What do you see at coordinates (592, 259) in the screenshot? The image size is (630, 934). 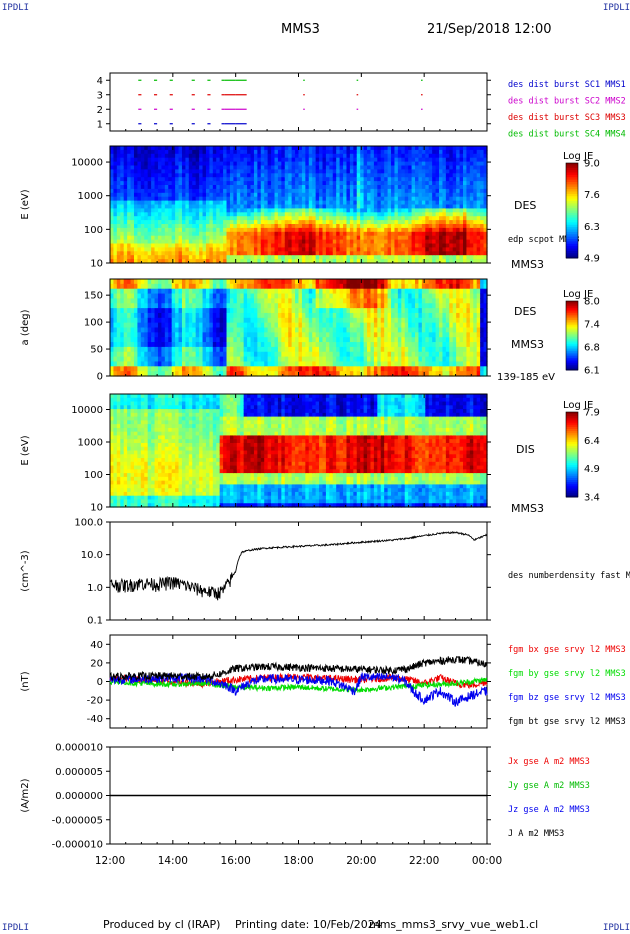 I see `des-energy-colorbar-tick-3: 4.9` at bounding box center [592, 259].